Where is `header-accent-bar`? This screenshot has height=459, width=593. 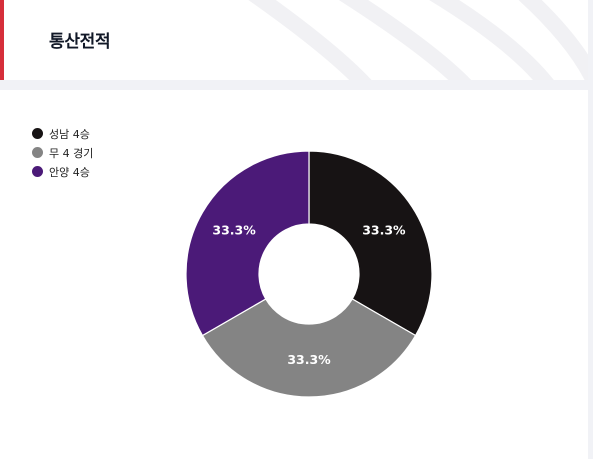 header-accent-bar is located at coordinates (2, 40).